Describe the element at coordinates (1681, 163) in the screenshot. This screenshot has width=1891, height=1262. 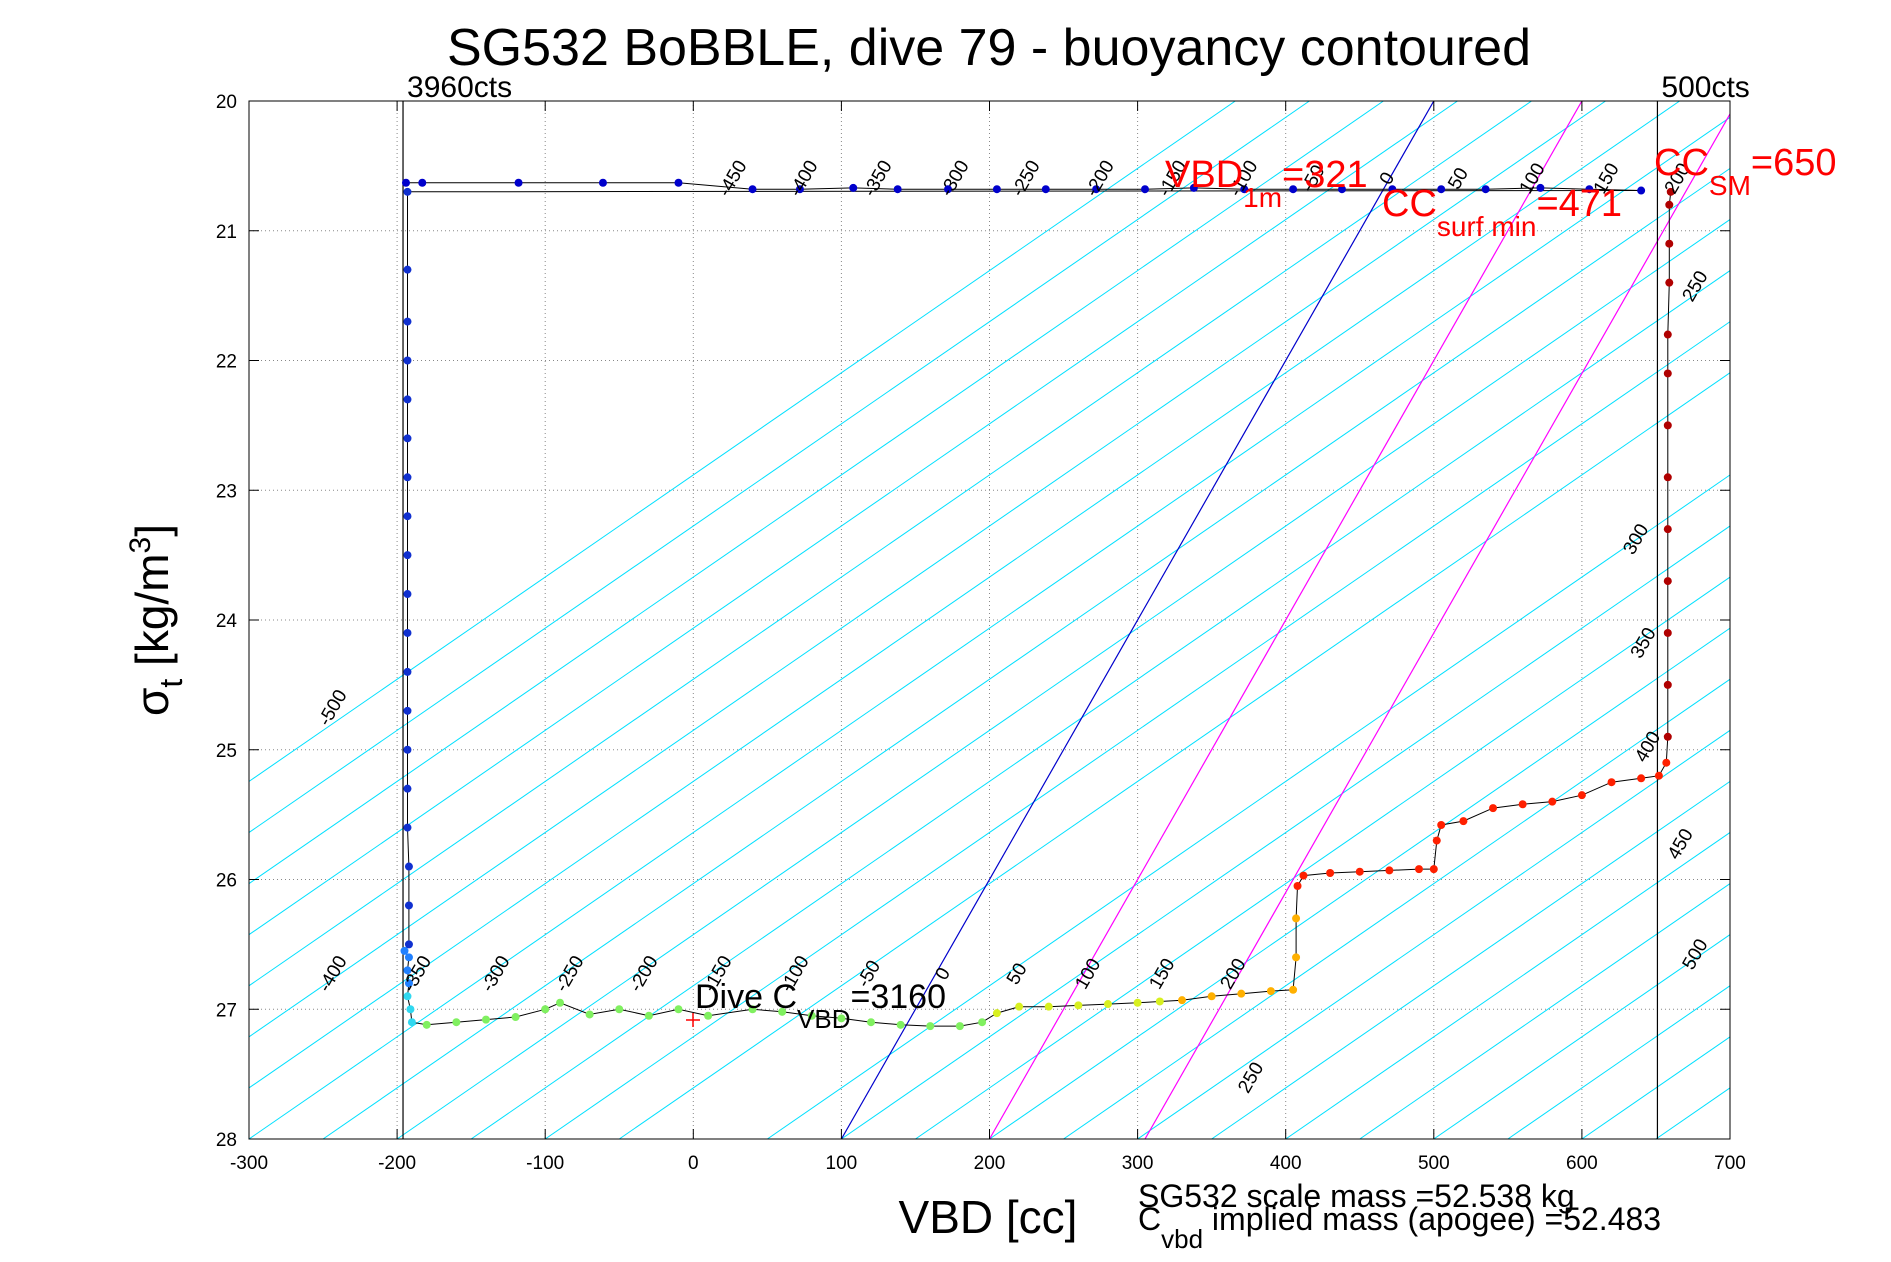
I see `annotation-cc-sm-main: CC` at that location.